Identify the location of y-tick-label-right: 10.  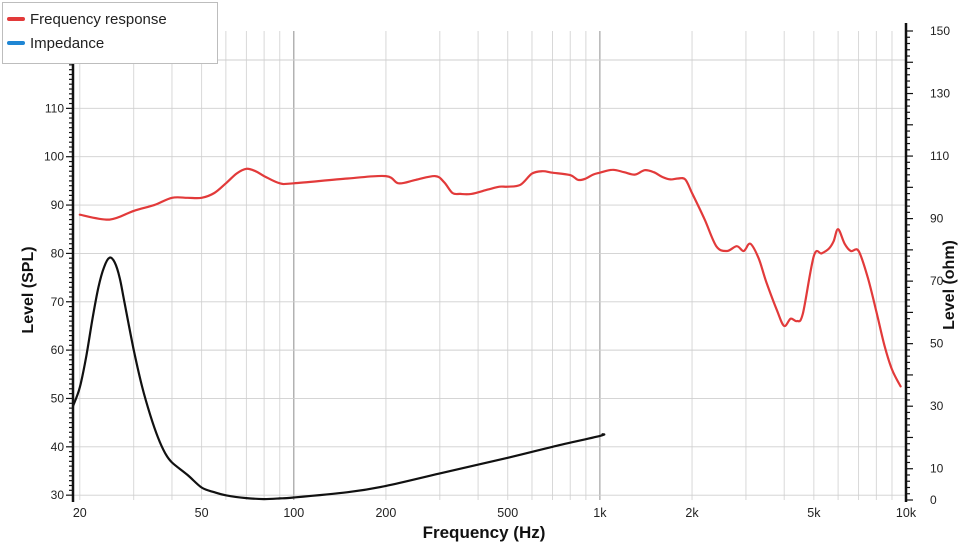
(937, 469).